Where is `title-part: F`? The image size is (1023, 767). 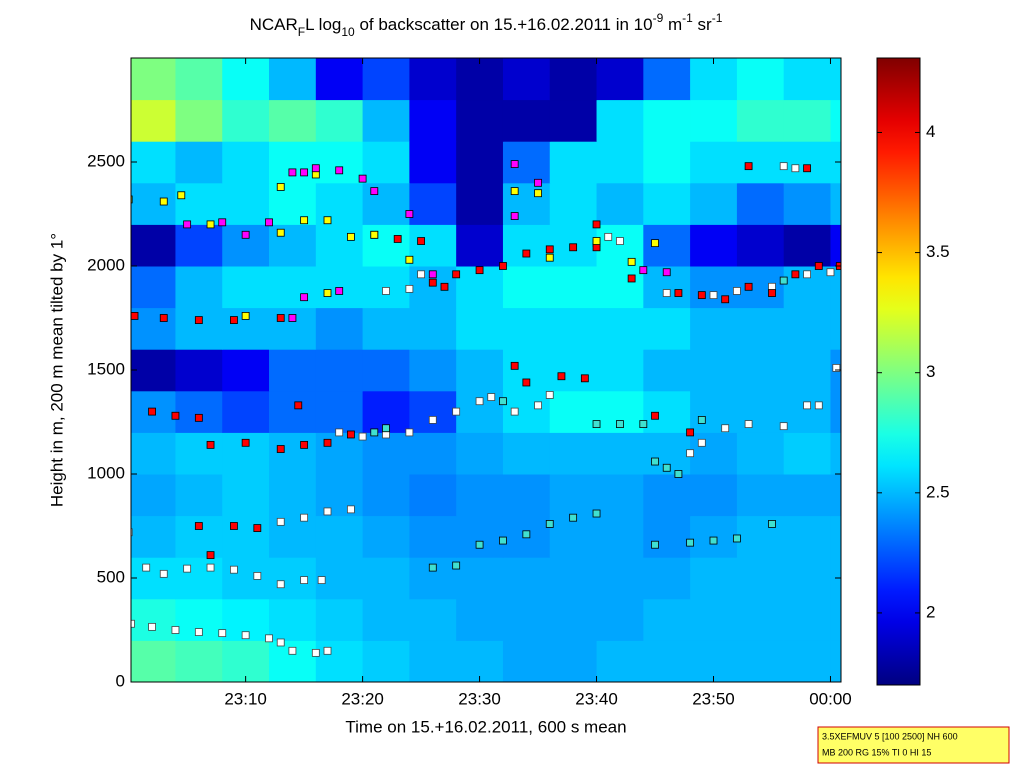
title-part: F is located at coordinates (301, 32).